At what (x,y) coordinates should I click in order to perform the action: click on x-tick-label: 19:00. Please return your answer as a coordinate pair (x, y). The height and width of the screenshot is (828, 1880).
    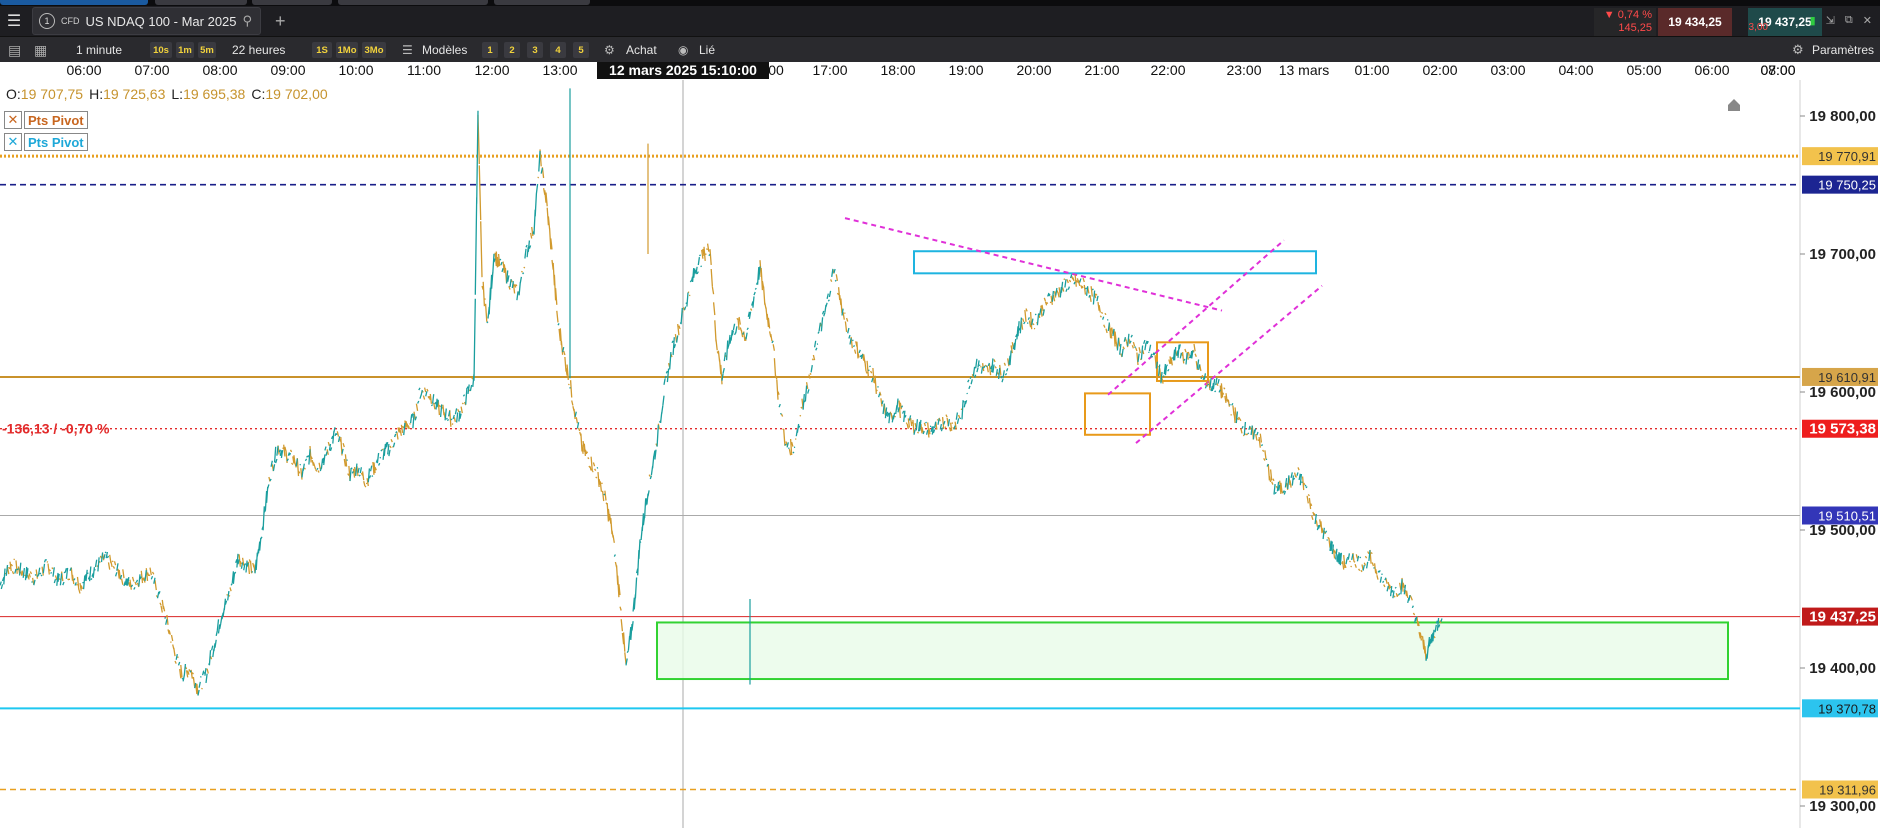
    Looking at the image, I should click on (965, 70).